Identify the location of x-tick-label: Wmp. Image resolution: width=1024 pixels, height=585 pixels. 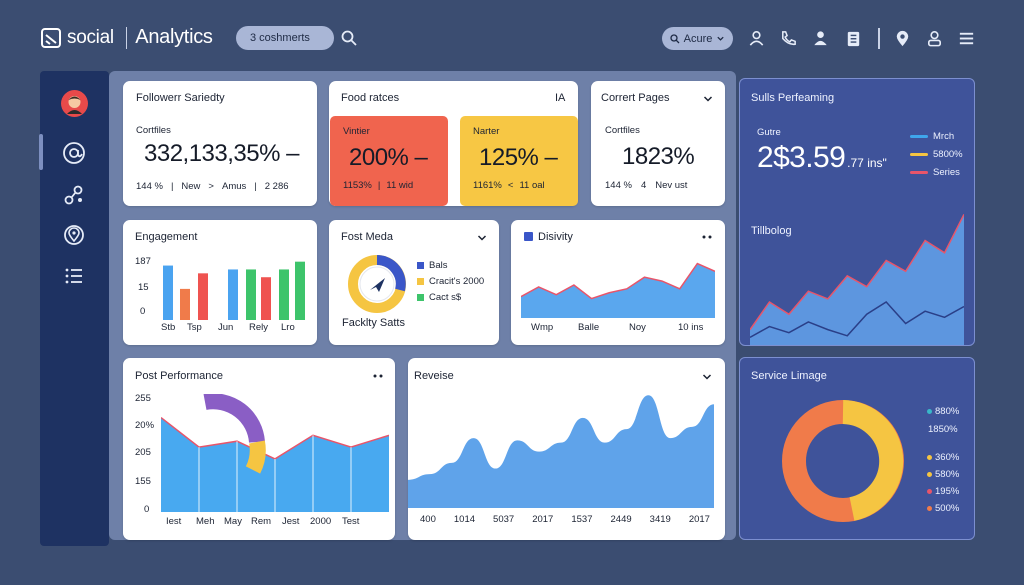
(542, 327).